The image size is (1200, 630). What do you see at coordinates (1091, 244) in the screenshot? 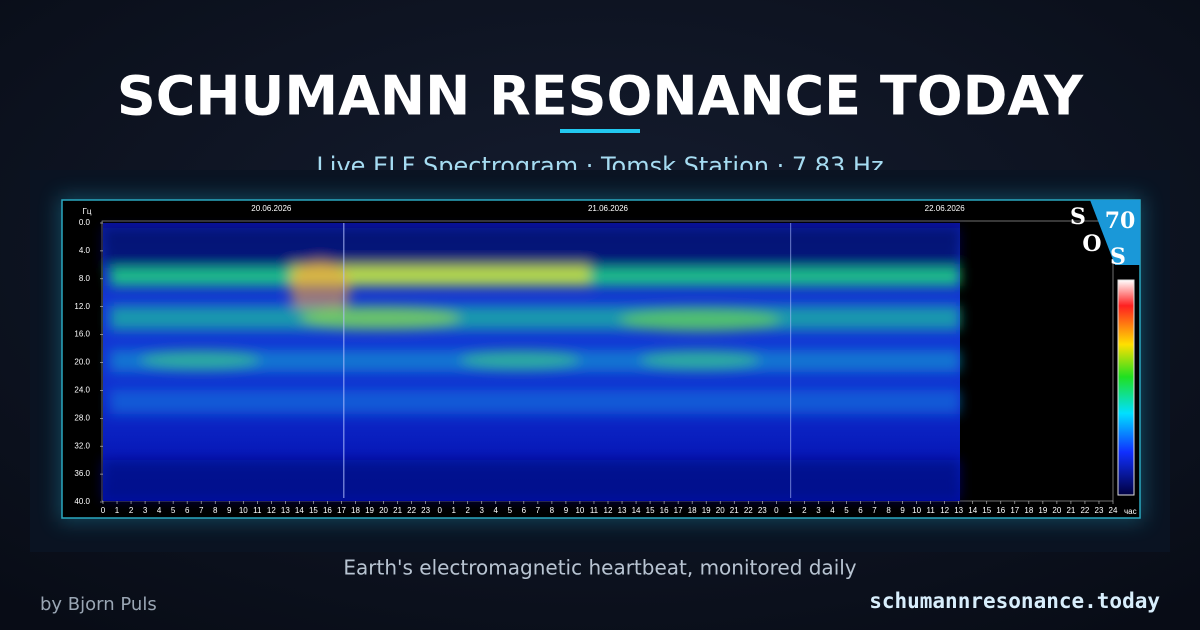
I see `logo-letter: O` at bounding box center [1091, 244].